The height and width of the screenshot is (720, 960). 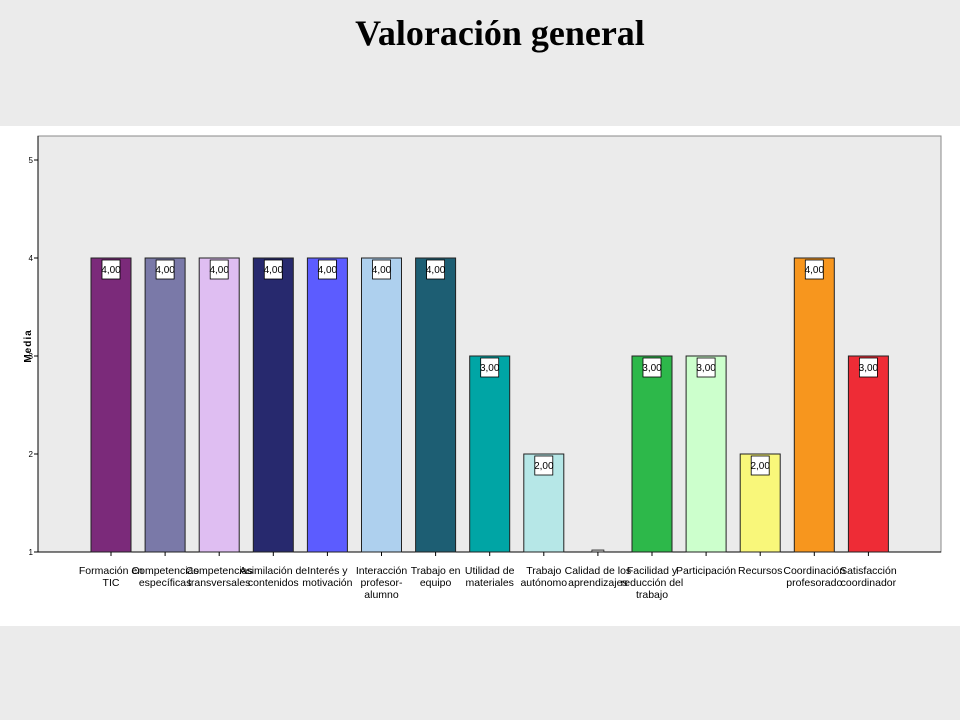 I want to click on category-label-line: Coordinación, so click(x=814, y=571).